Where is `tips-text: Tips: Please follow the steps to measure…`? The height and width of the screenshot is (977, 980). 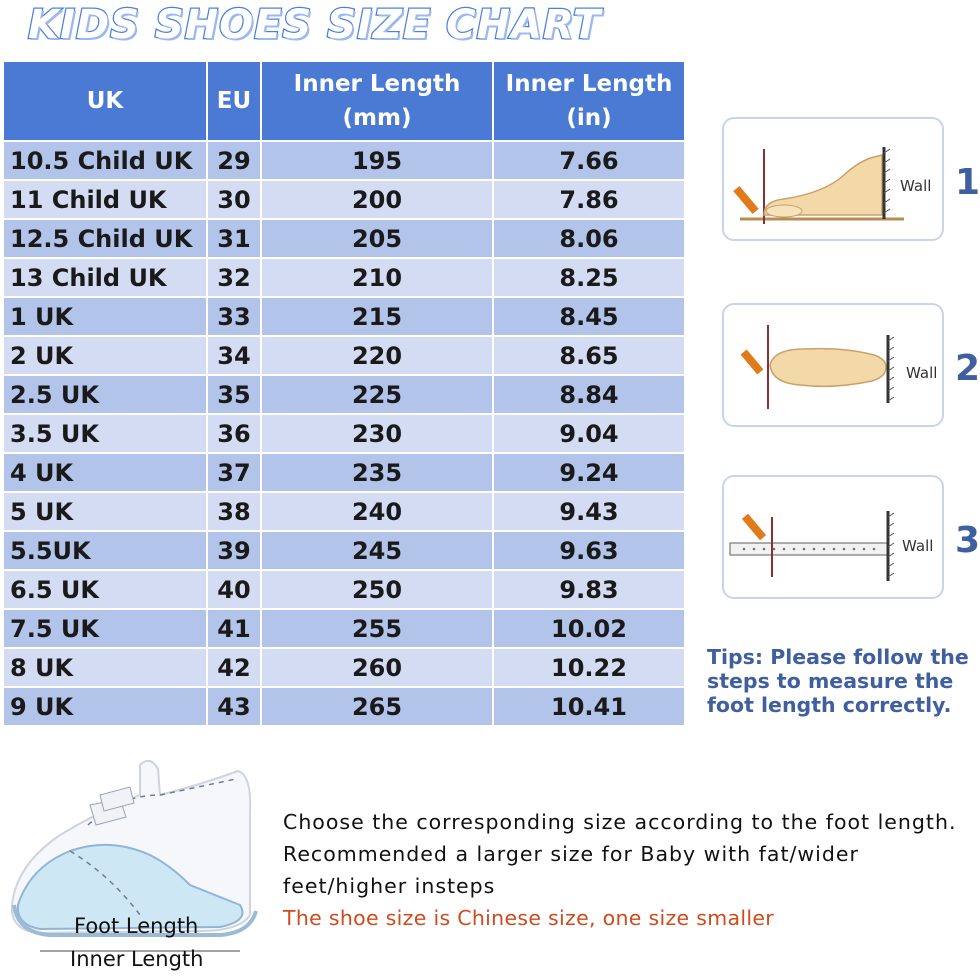 tips-text: Tips: Please follow the steps to measure… is located at coordinates (838, 681).